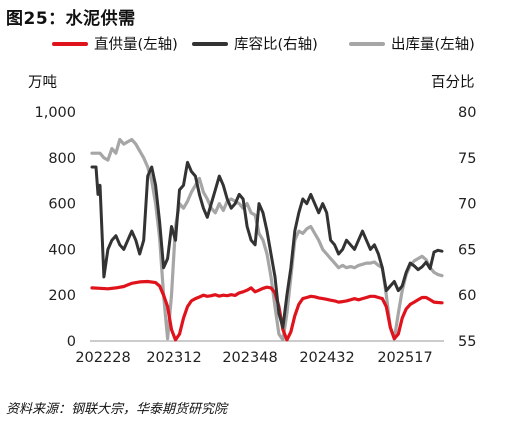 The height and width of the screenshot is (426, 519). What do you see at coordinates (404, 358) in the screenshot?
I see `x-tick-label: 202517` at bounding box center [404, 358].